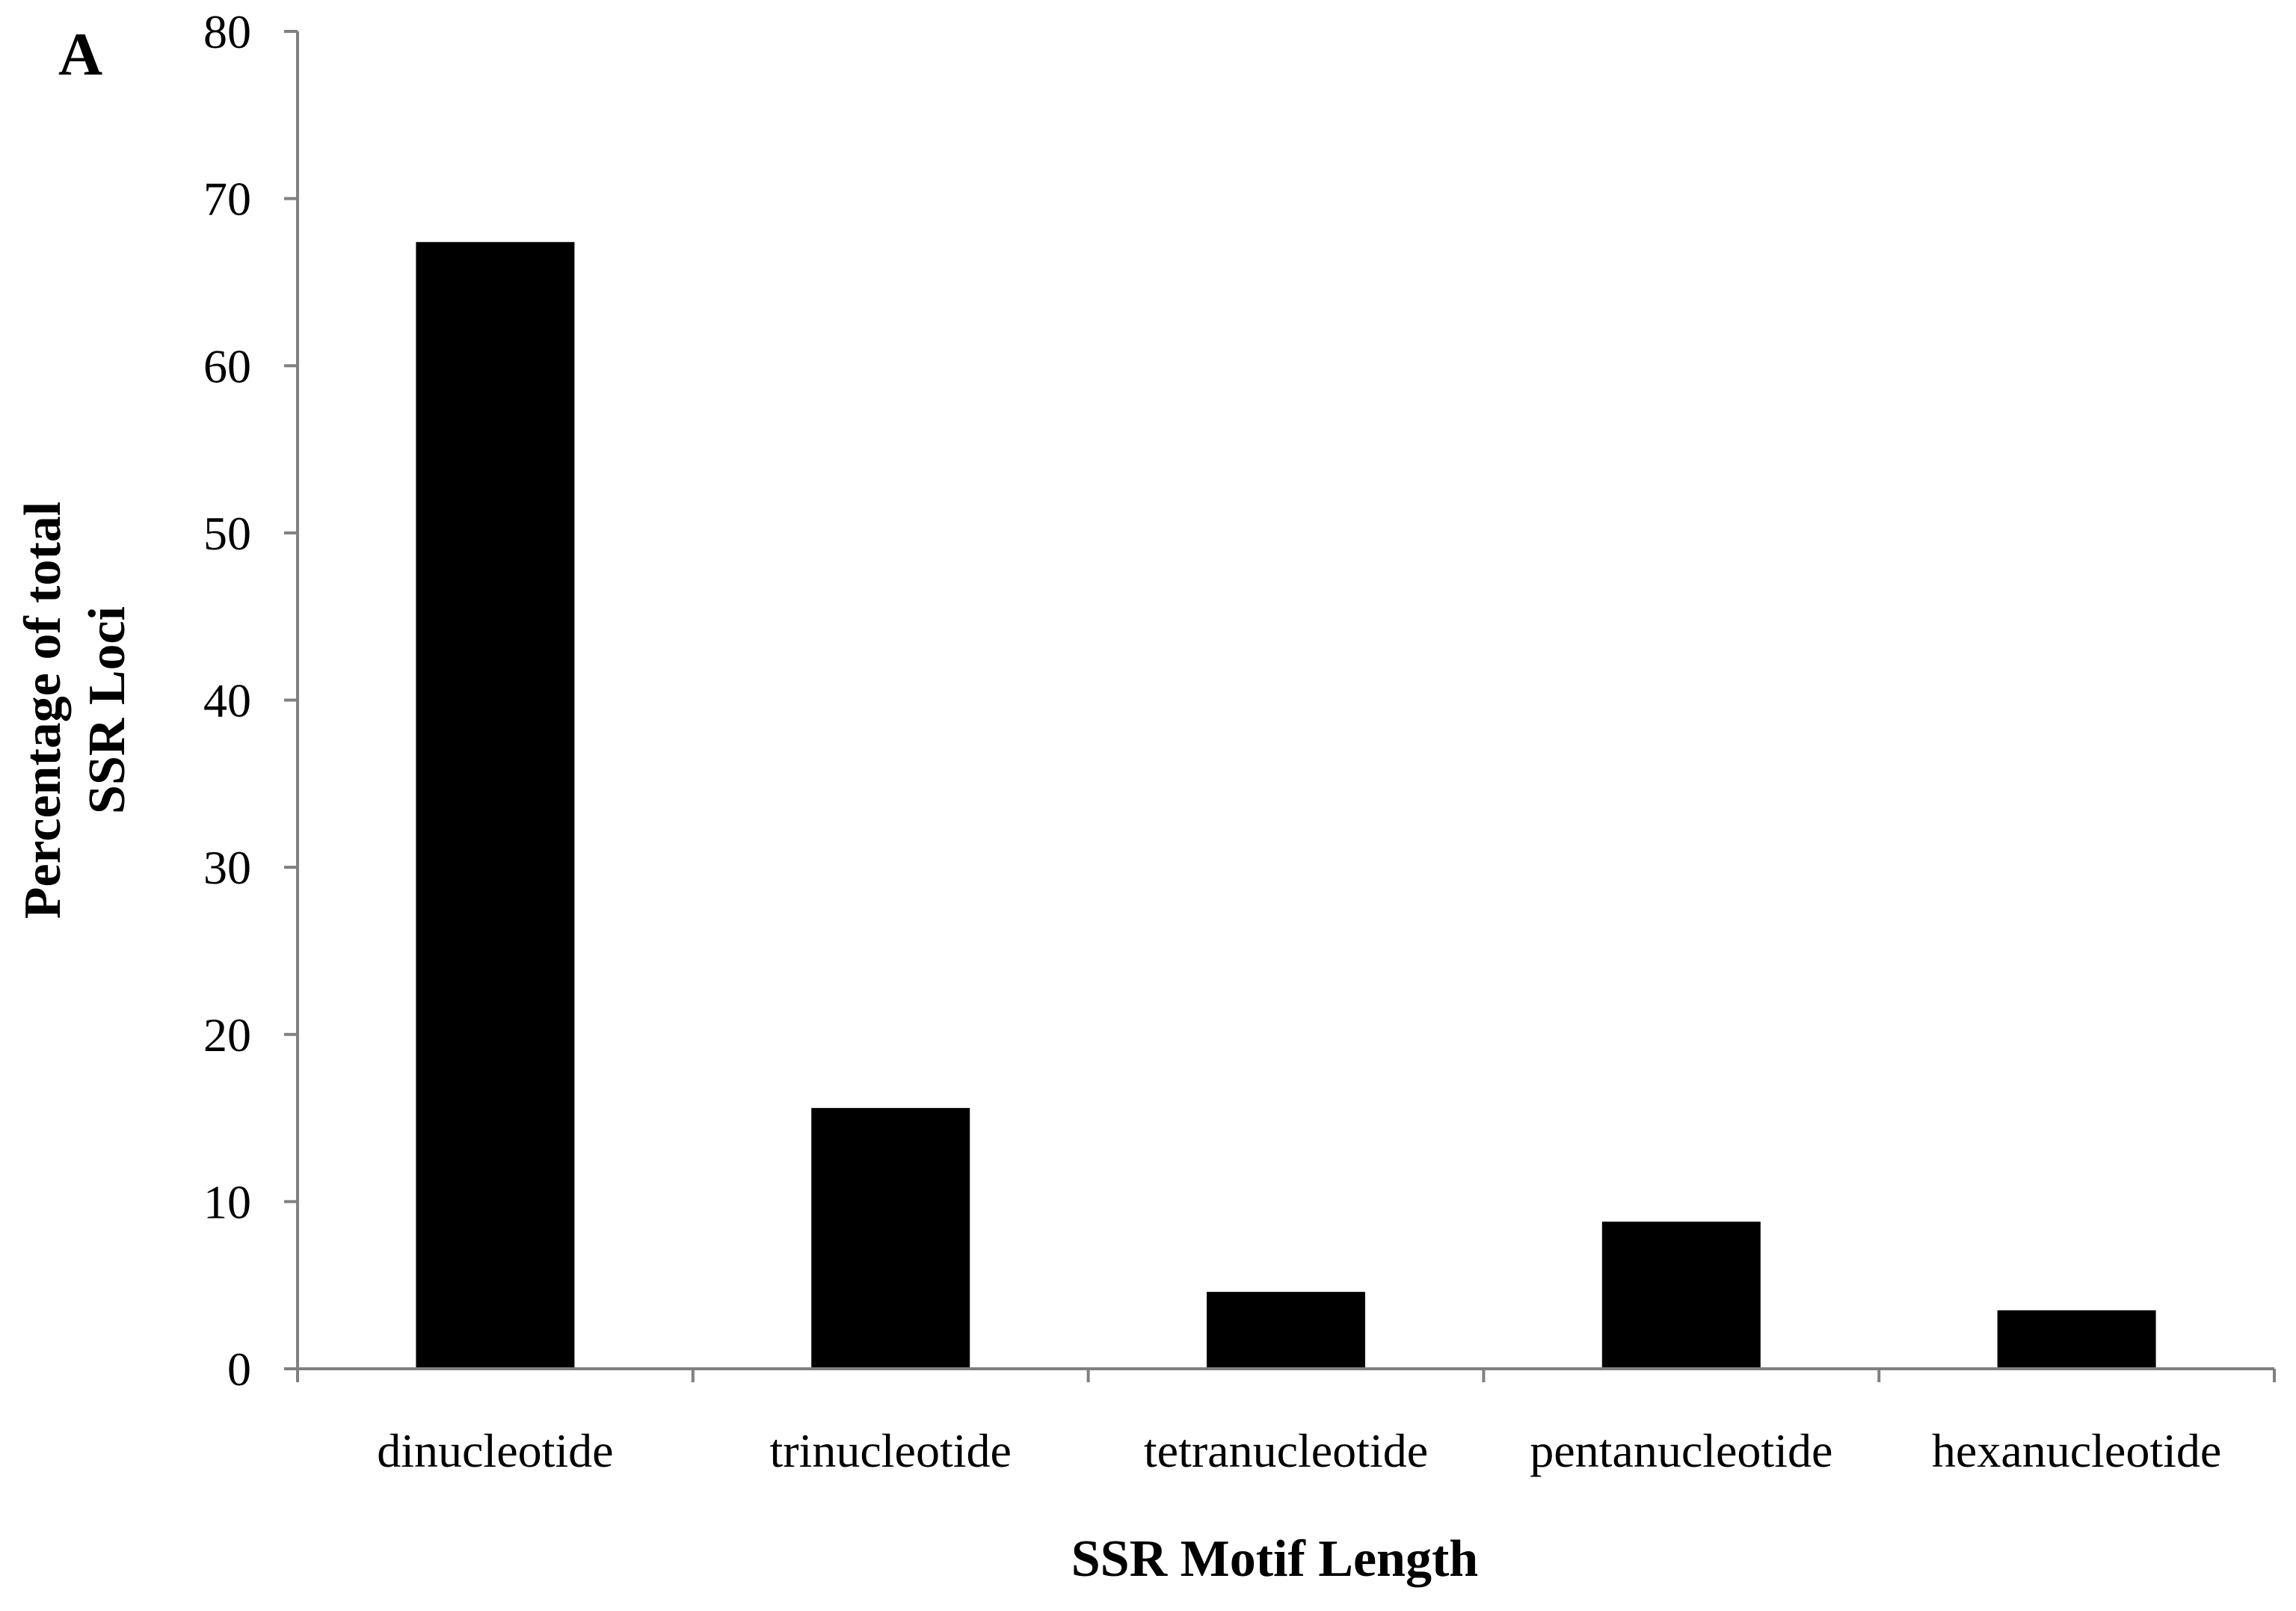 The image size is (2296, 1611). I want to click on bar-hexanucleotide, so click(2076, 1339).